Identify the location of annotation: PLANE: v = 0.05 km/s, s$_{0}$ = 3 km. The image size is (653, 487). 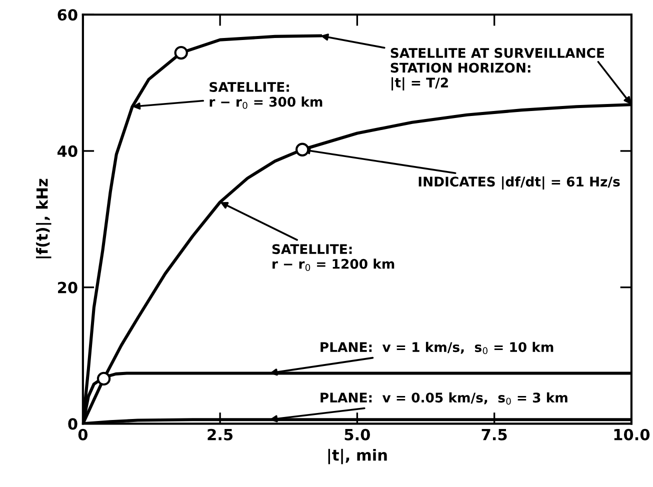
(444, 398).